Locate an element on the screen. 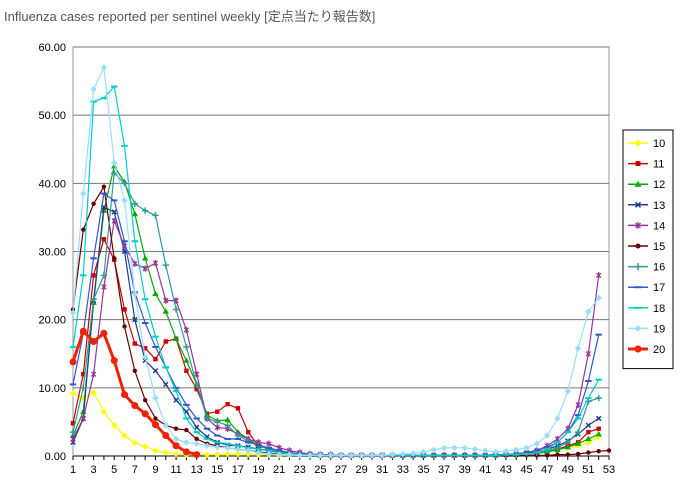  legend-label-20: 20 is located at coordinates (659, 350).